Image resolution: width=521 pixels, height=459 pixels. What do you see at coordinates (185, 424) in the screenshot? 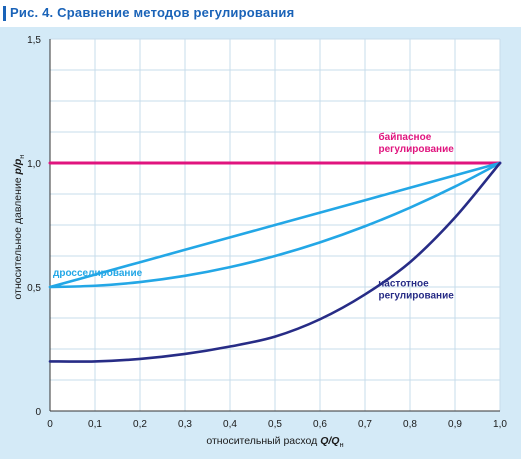
I see `x-tick-label: 0,3` at bounding box center [185, 424].